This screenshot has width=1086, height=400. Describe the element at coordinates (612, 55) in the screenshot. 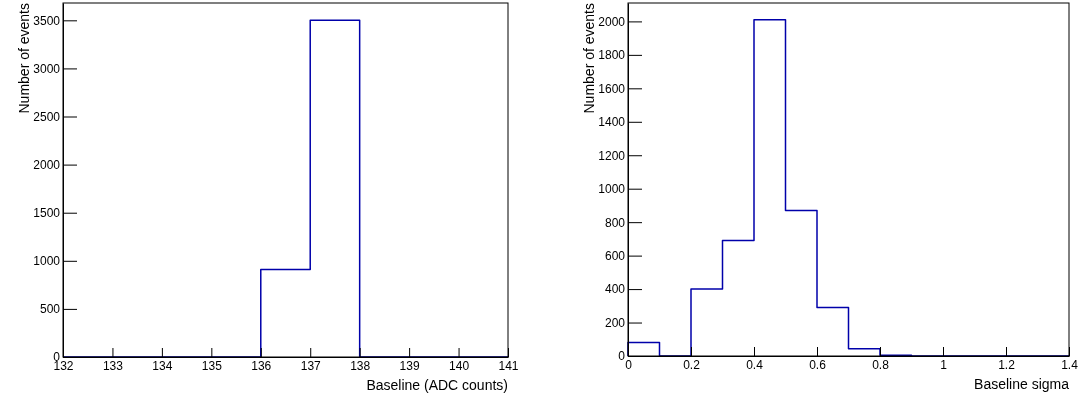

I see `y-tick-label: 1800` at that location.